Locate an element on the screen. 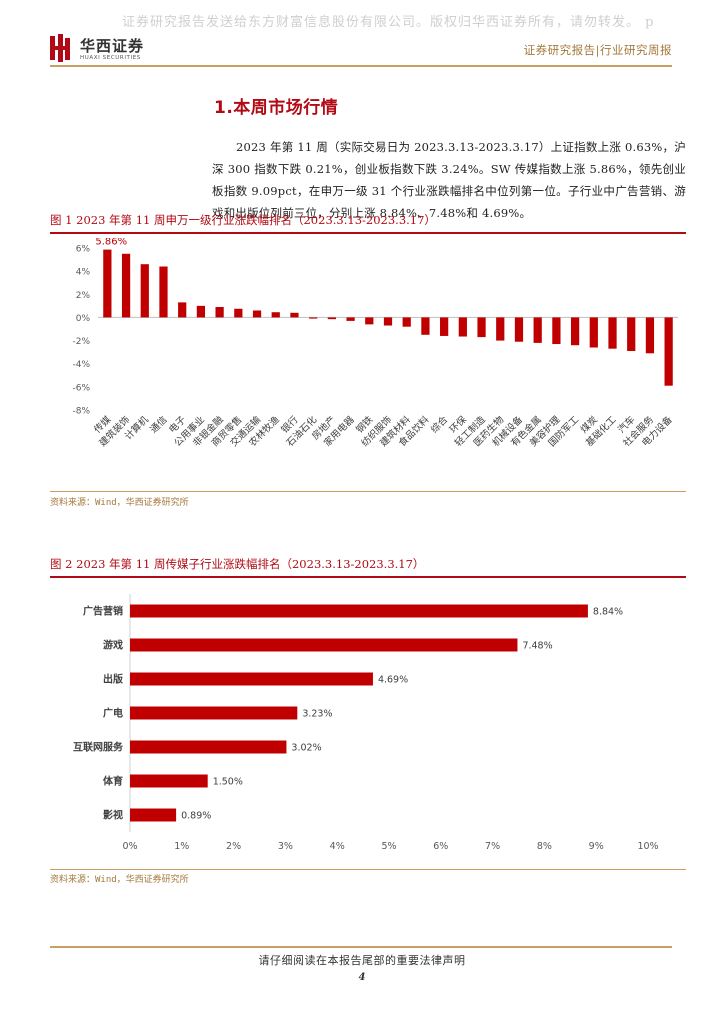  chart1-ytick-label: -6% is located at coordinates (81, 388).